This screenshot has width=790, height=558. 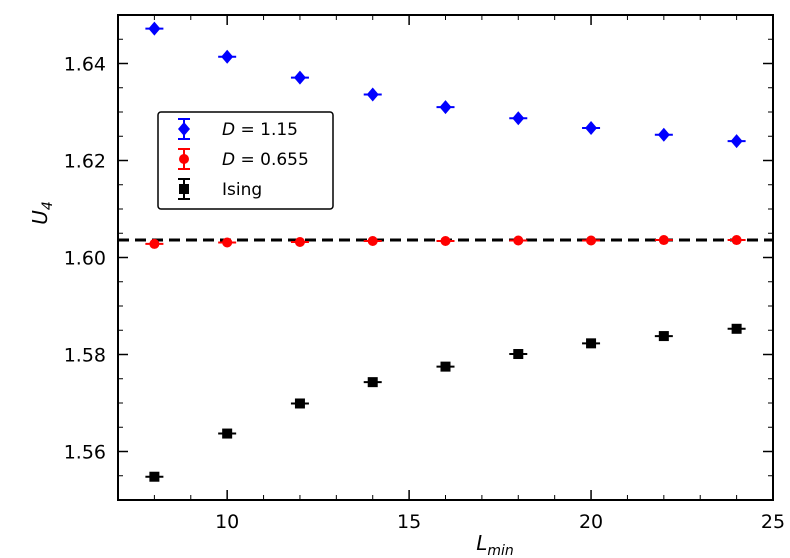 I want to click on x-axis-label: Lmin, so click(x=495, y=544).